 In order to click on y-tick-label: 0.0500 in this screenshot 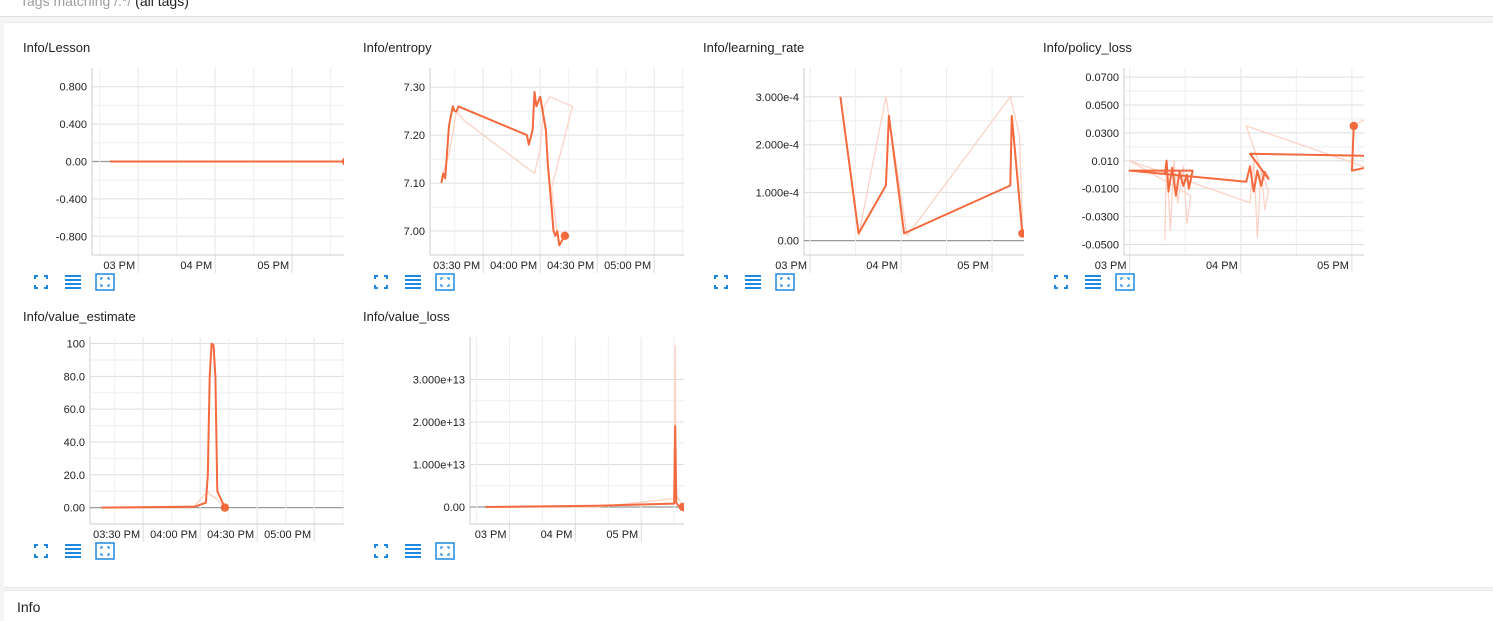, I will do `click(1102, 106)`.